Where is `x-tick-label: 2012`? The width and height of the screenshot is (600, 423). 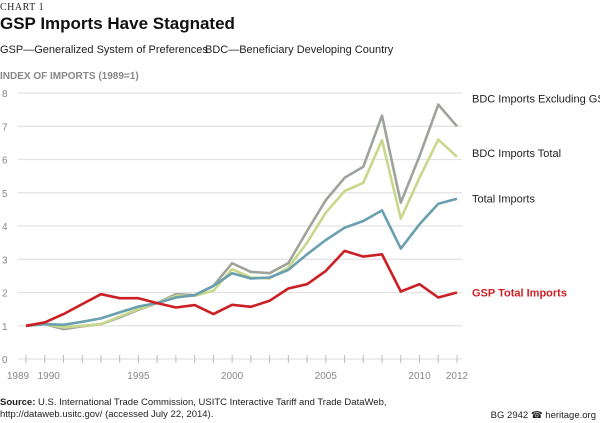 x-tick-label: 2012 is located at coordinates (457, 376).